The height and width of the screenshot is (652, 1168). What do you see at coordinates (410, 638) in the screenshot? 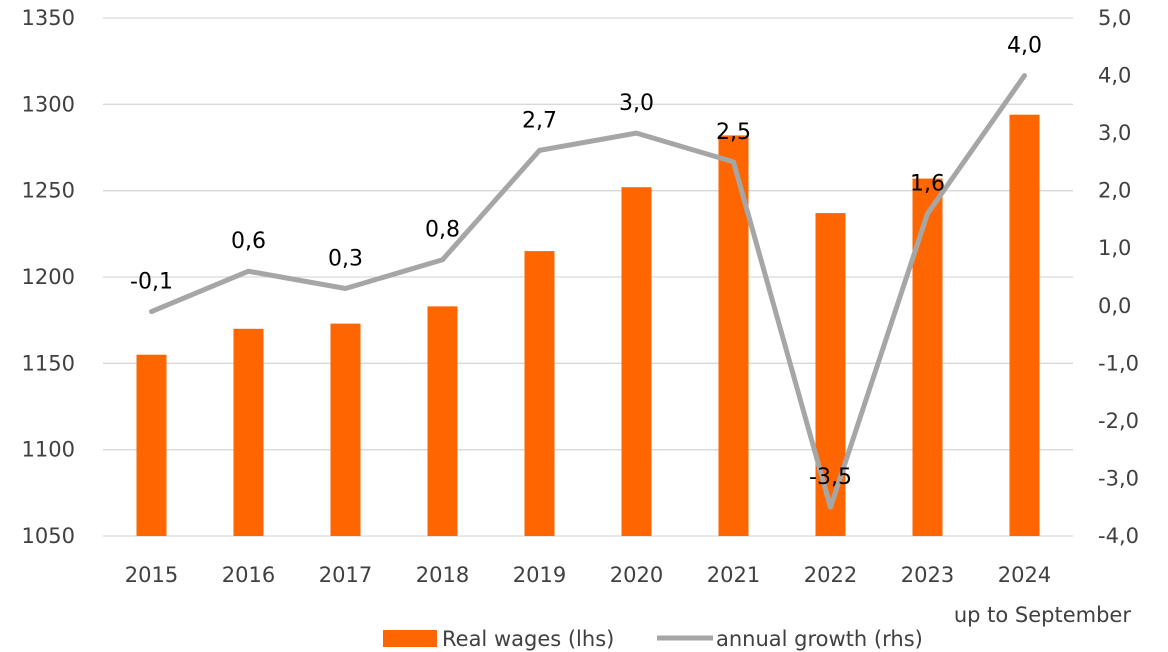
I see `legend-swatch-real-wages` at bounding box center [410, 638].